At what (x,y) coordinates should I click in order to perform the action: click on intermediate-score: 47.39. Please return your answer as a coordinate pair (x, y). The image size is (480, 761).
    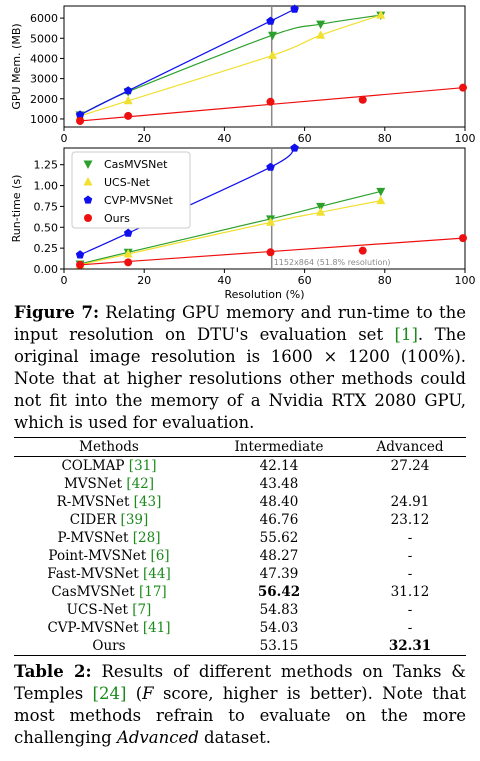
    Looking at the image, I should click on (279, 574).